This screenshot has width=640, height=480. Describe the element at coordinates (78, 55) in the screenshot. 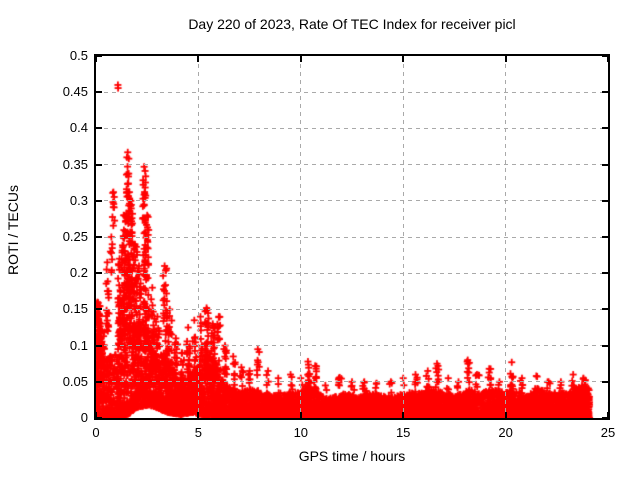

I see `y-tick-label: 0.5` at that location.